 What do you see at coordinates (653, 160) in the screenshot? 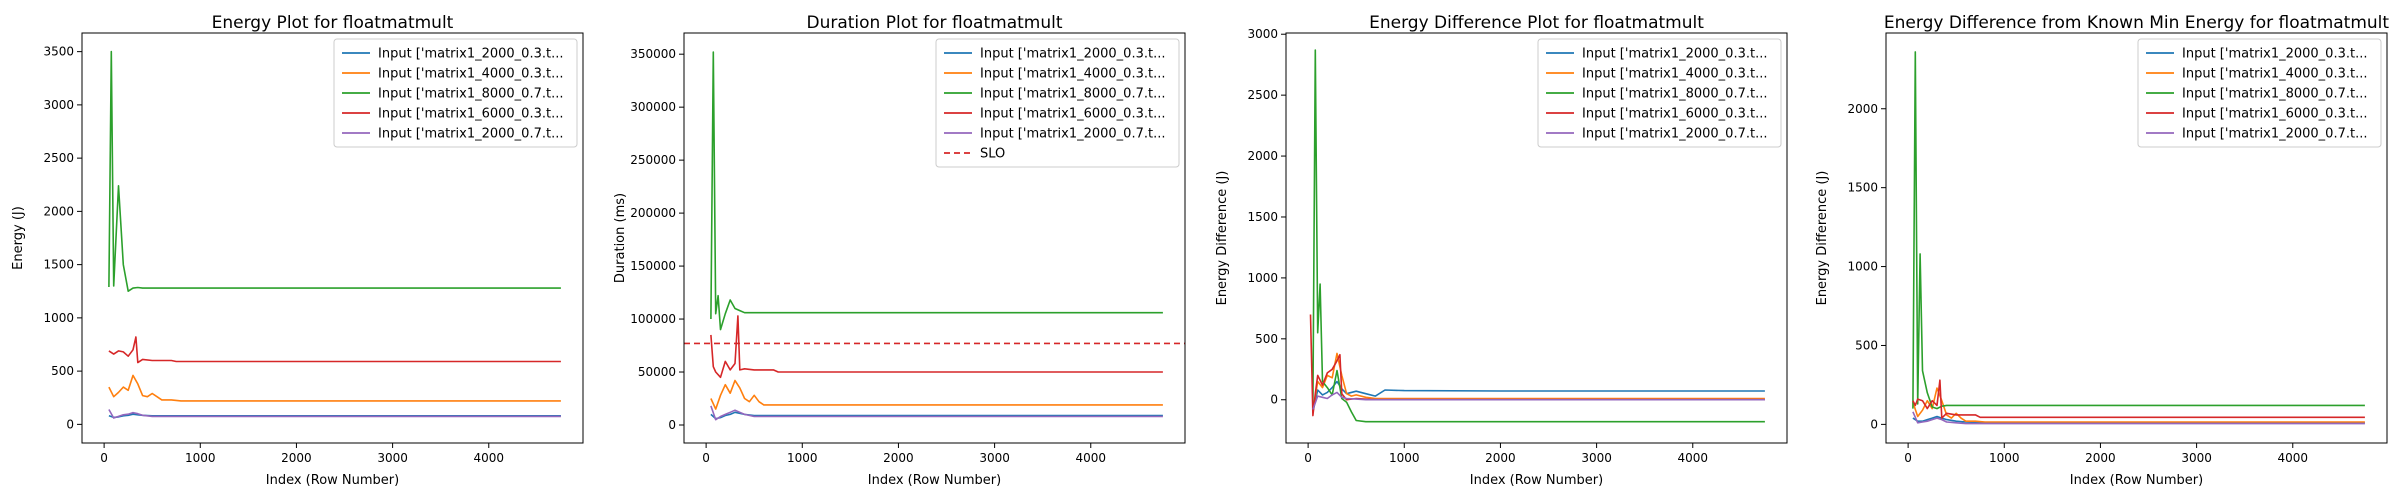
I see `y-tick-label: 250000` at bounding box center [653, 160].